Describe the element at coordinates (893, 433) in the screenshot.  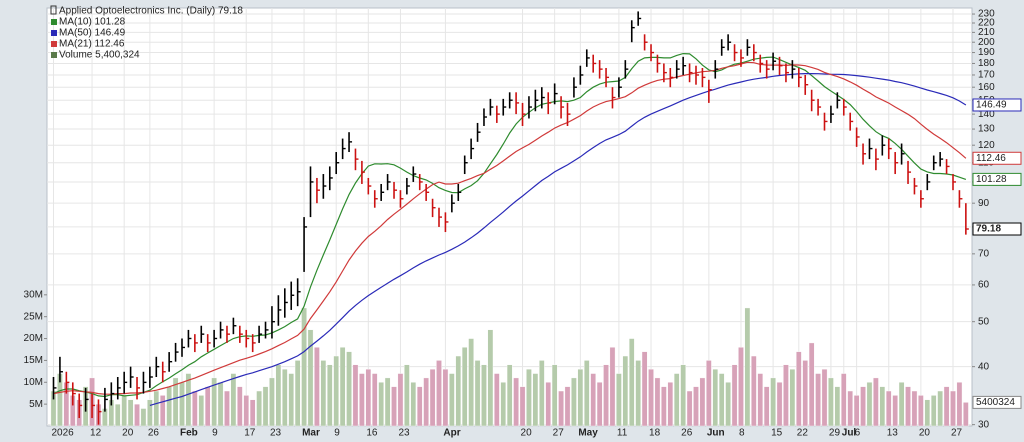
I see `x-tick-label: 13` at that location.